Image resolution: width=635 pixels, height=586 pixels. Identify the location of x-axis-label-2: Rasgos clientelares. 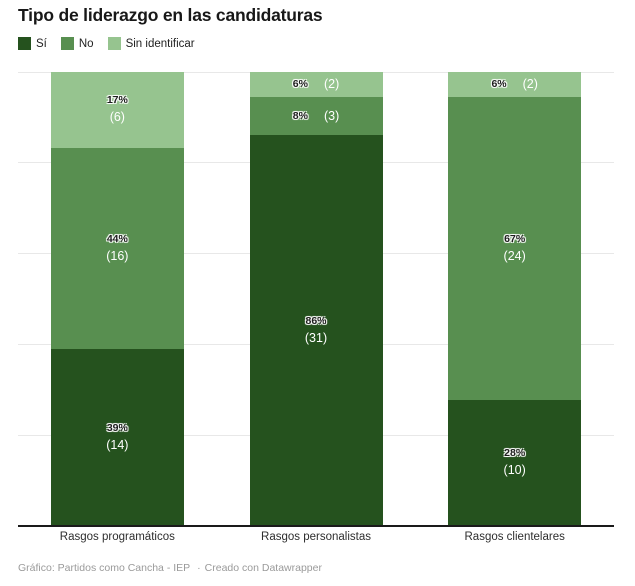
(514, 537).